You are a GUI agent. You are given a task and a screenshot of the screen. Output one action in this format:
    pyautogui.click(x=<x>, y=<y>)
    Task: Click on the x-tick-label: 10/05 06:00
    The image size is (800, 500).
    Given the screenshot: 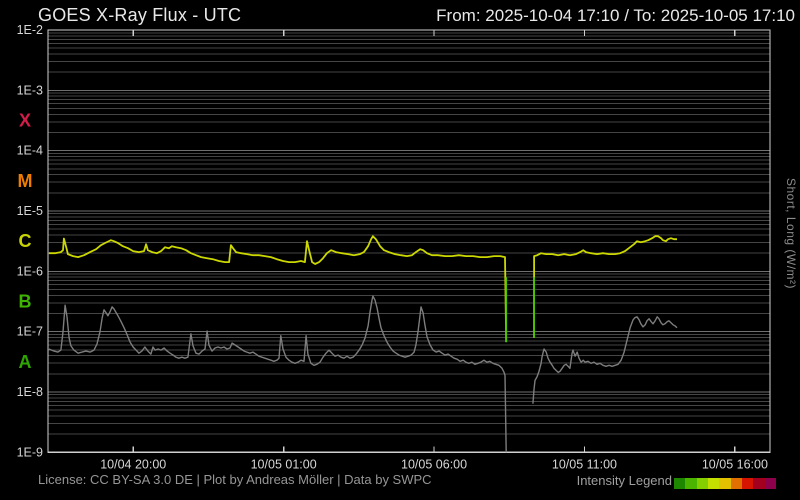 What is the action you would take?
    pyautogui.click(x=434, y=464)
    